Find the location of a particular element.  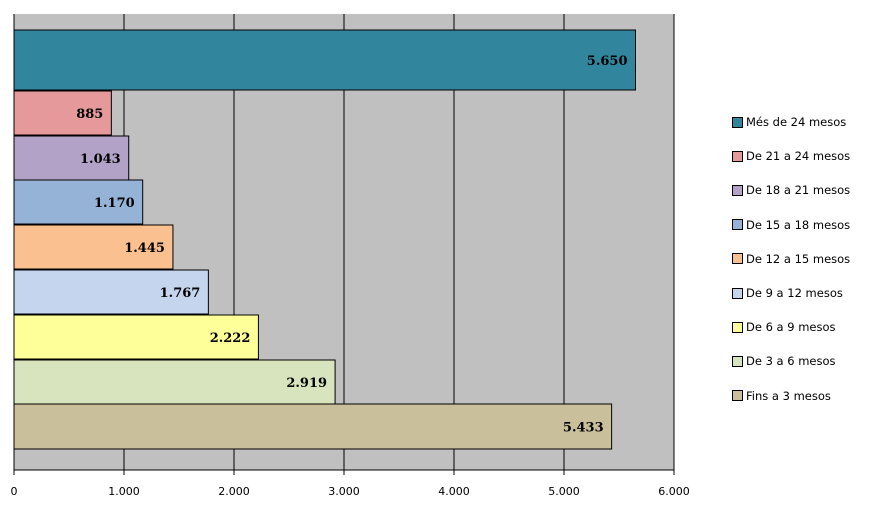

legend-item: De 9 a 12 mesos is located at coordinates (802, 293).